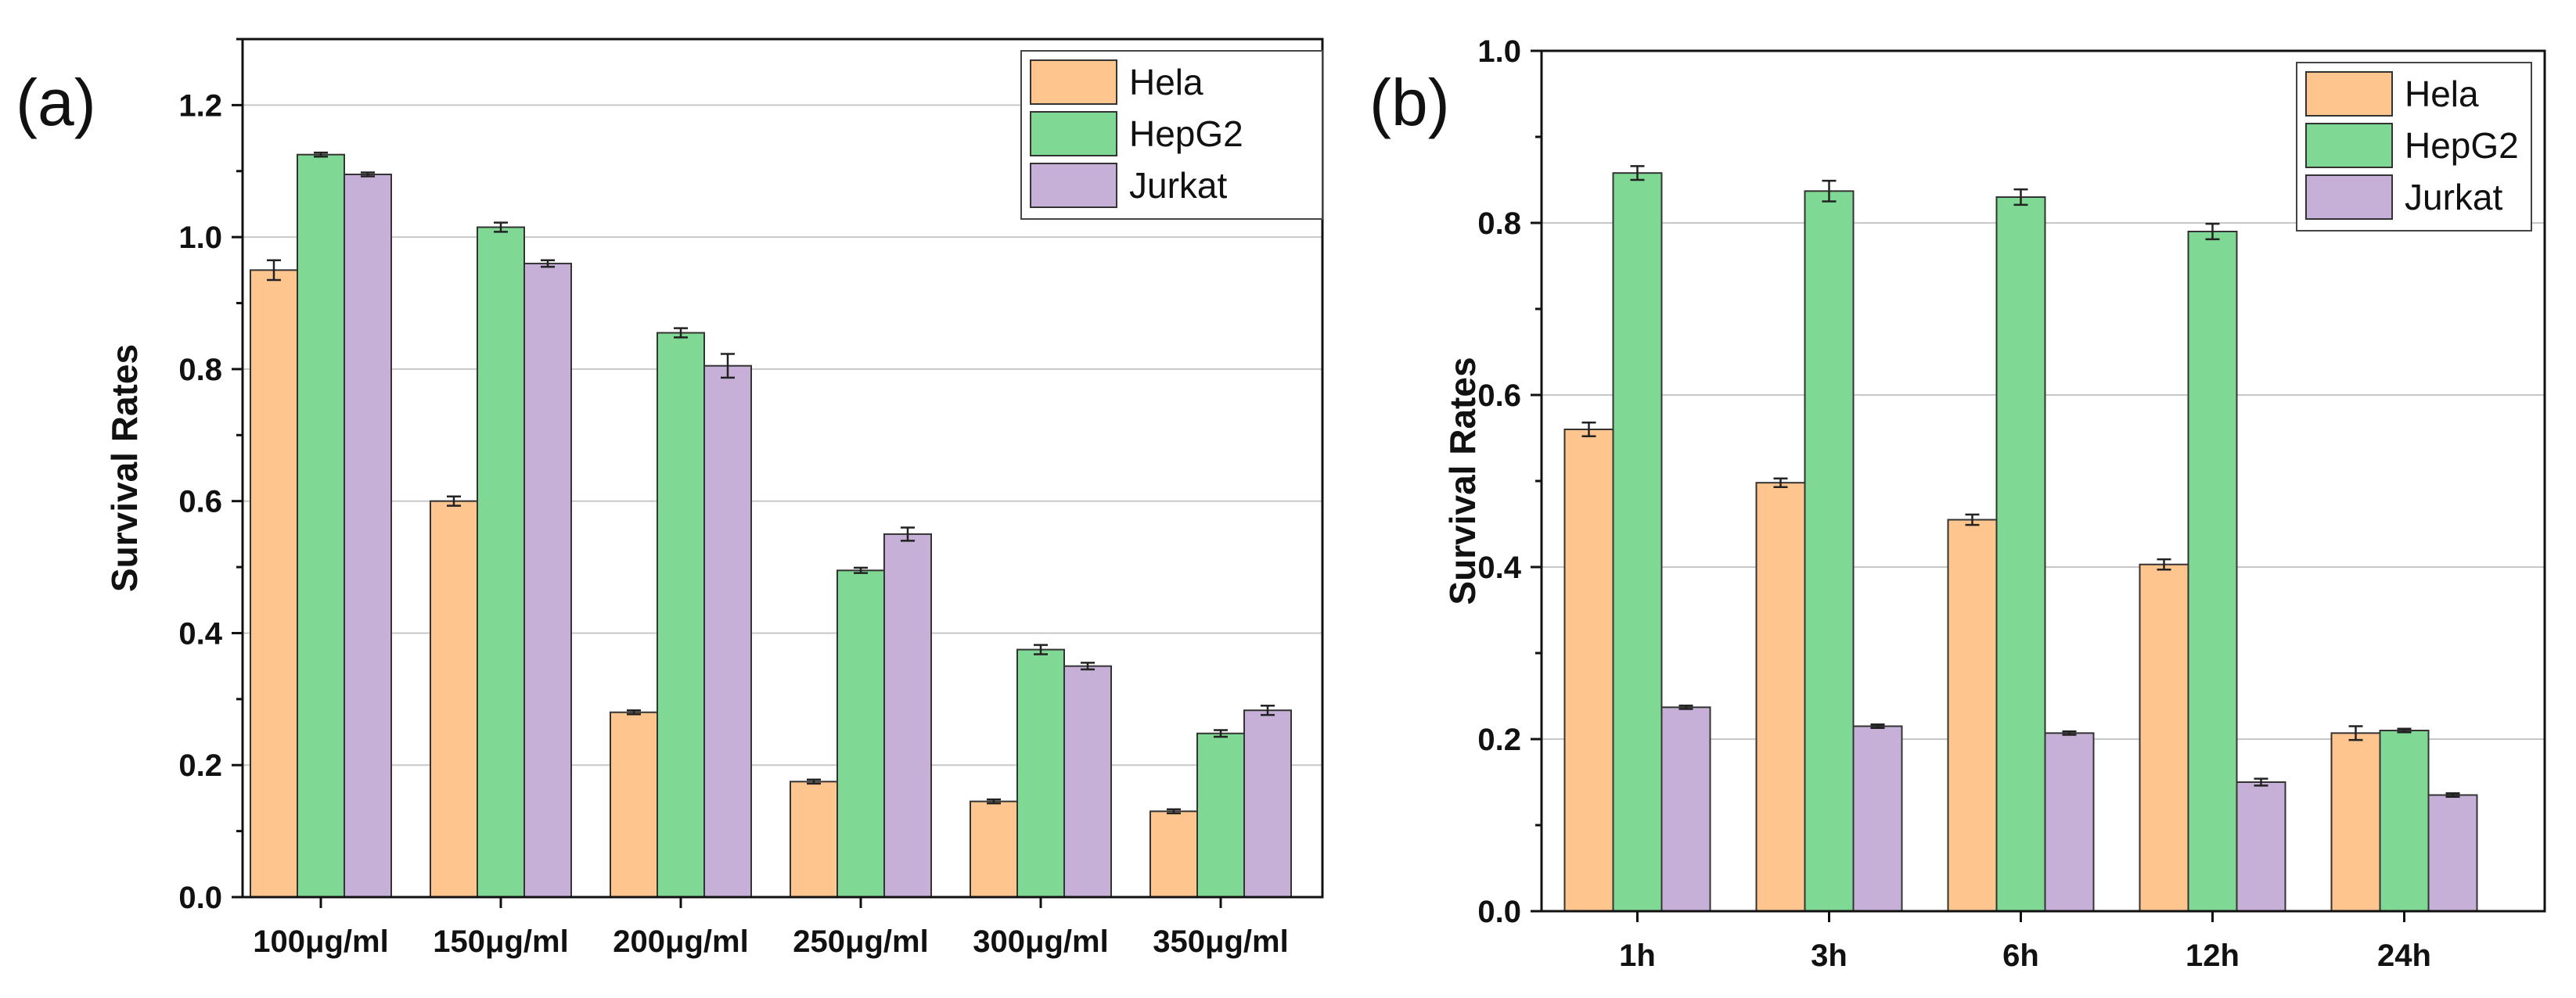  Describe the element at coordinates (1040, 941) in the screenshot. I see `x-tick-label: 300μg/ml` at that location.